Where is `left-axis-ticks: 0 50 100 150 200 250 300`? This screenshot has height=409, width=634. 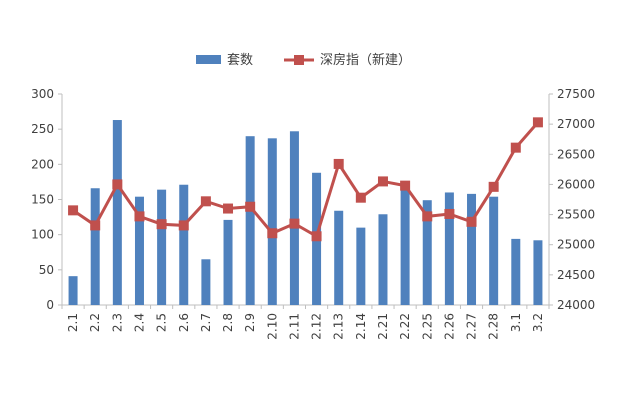 left-axis-ticks: 0 50 100 150 200 250 300 is located at coordinates (46, 199).